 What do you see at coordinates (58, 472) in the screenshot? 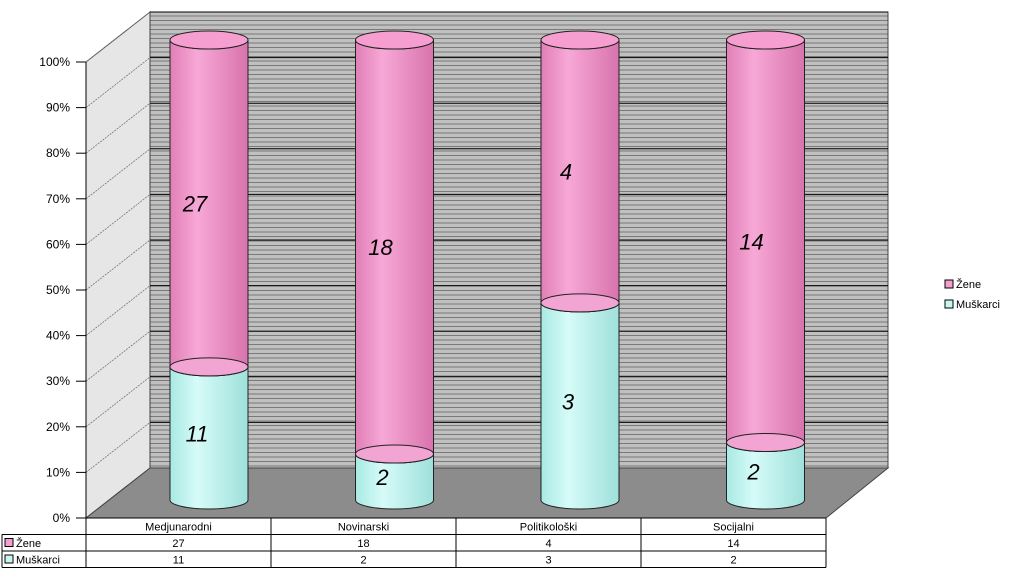
I see `y-tick-label: 10%` at bounding box center [58, 472].